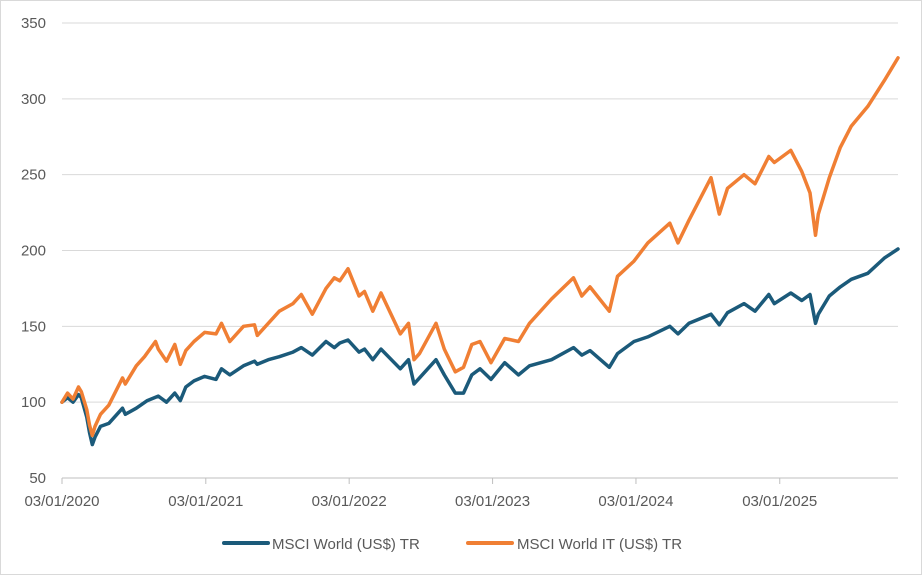 The width and height of the screenshot is (922, 575). Describe the element at coordinates (33, 402) in the screenshot. I see `y-tick-label: 100` at that location.